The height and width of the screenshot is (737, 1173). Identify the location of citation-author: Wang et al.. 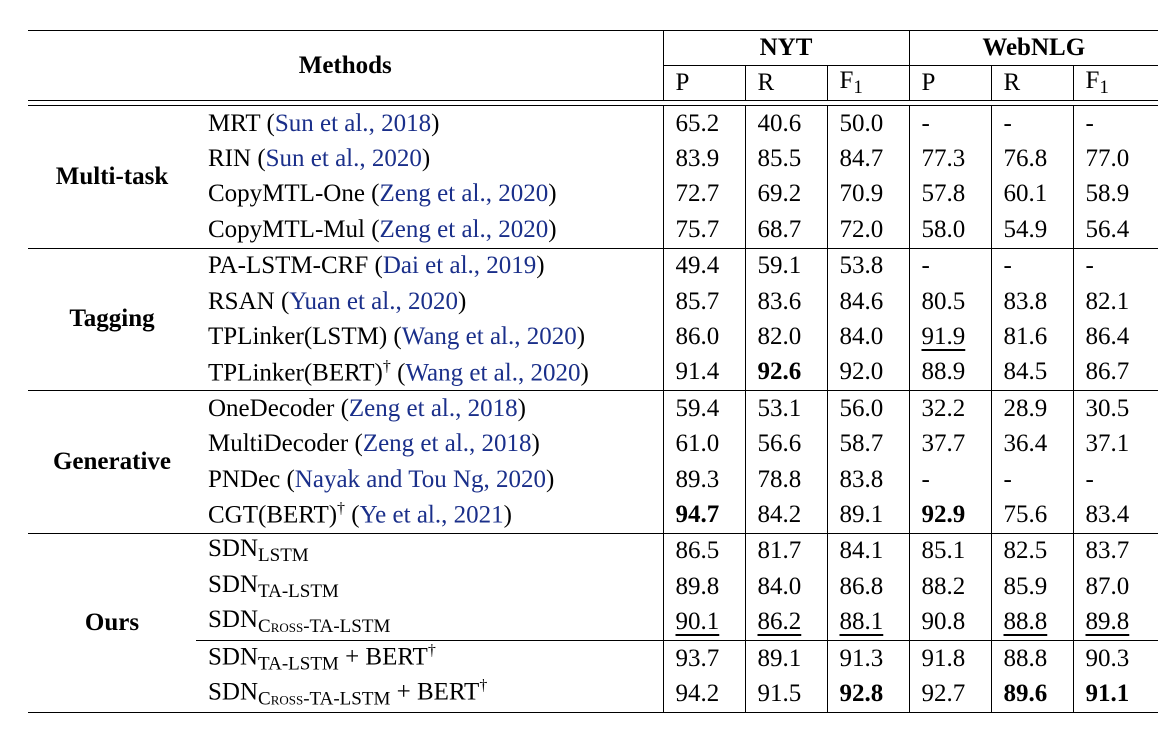
(461, 373).